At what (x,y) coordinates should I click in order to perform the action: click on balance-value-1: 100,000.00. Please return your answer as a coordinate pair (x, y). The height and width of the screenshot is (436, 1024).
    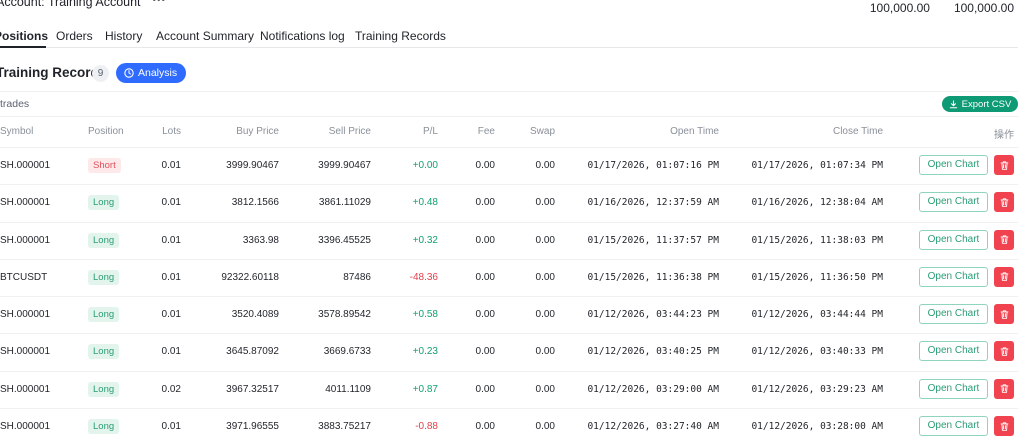
    Looking at the image, I should click on (899, 8).